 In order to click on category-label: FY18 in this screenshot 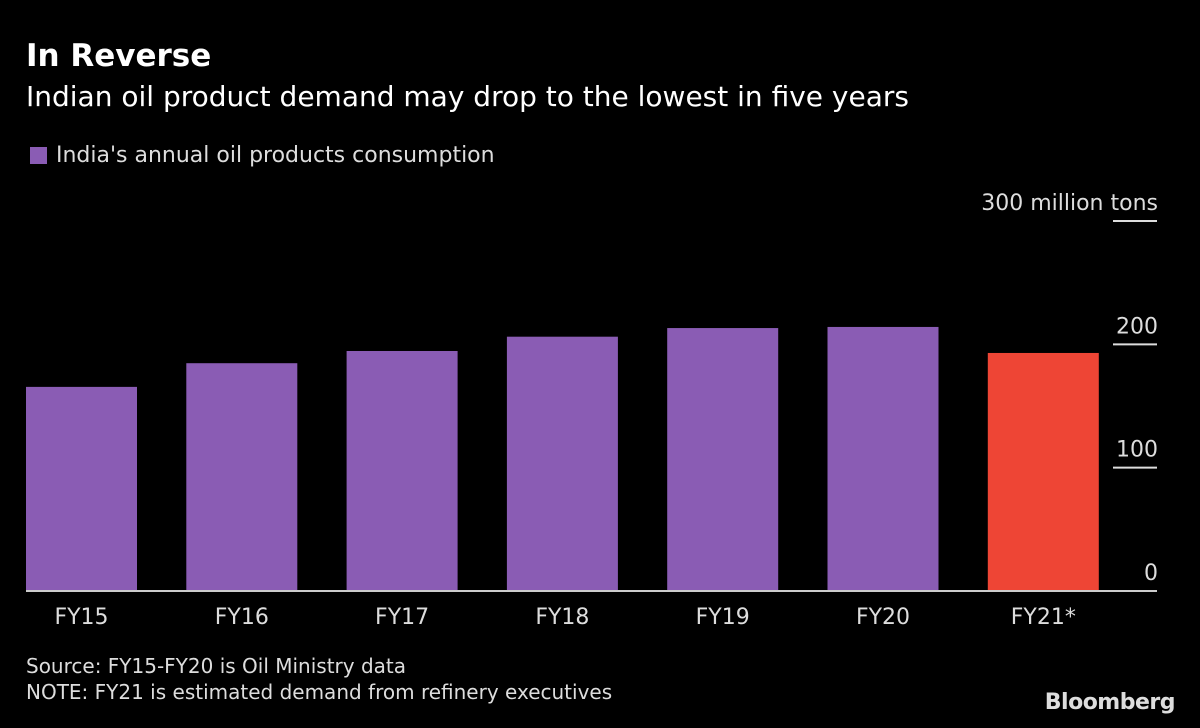, I will do `click(562, 617)`.